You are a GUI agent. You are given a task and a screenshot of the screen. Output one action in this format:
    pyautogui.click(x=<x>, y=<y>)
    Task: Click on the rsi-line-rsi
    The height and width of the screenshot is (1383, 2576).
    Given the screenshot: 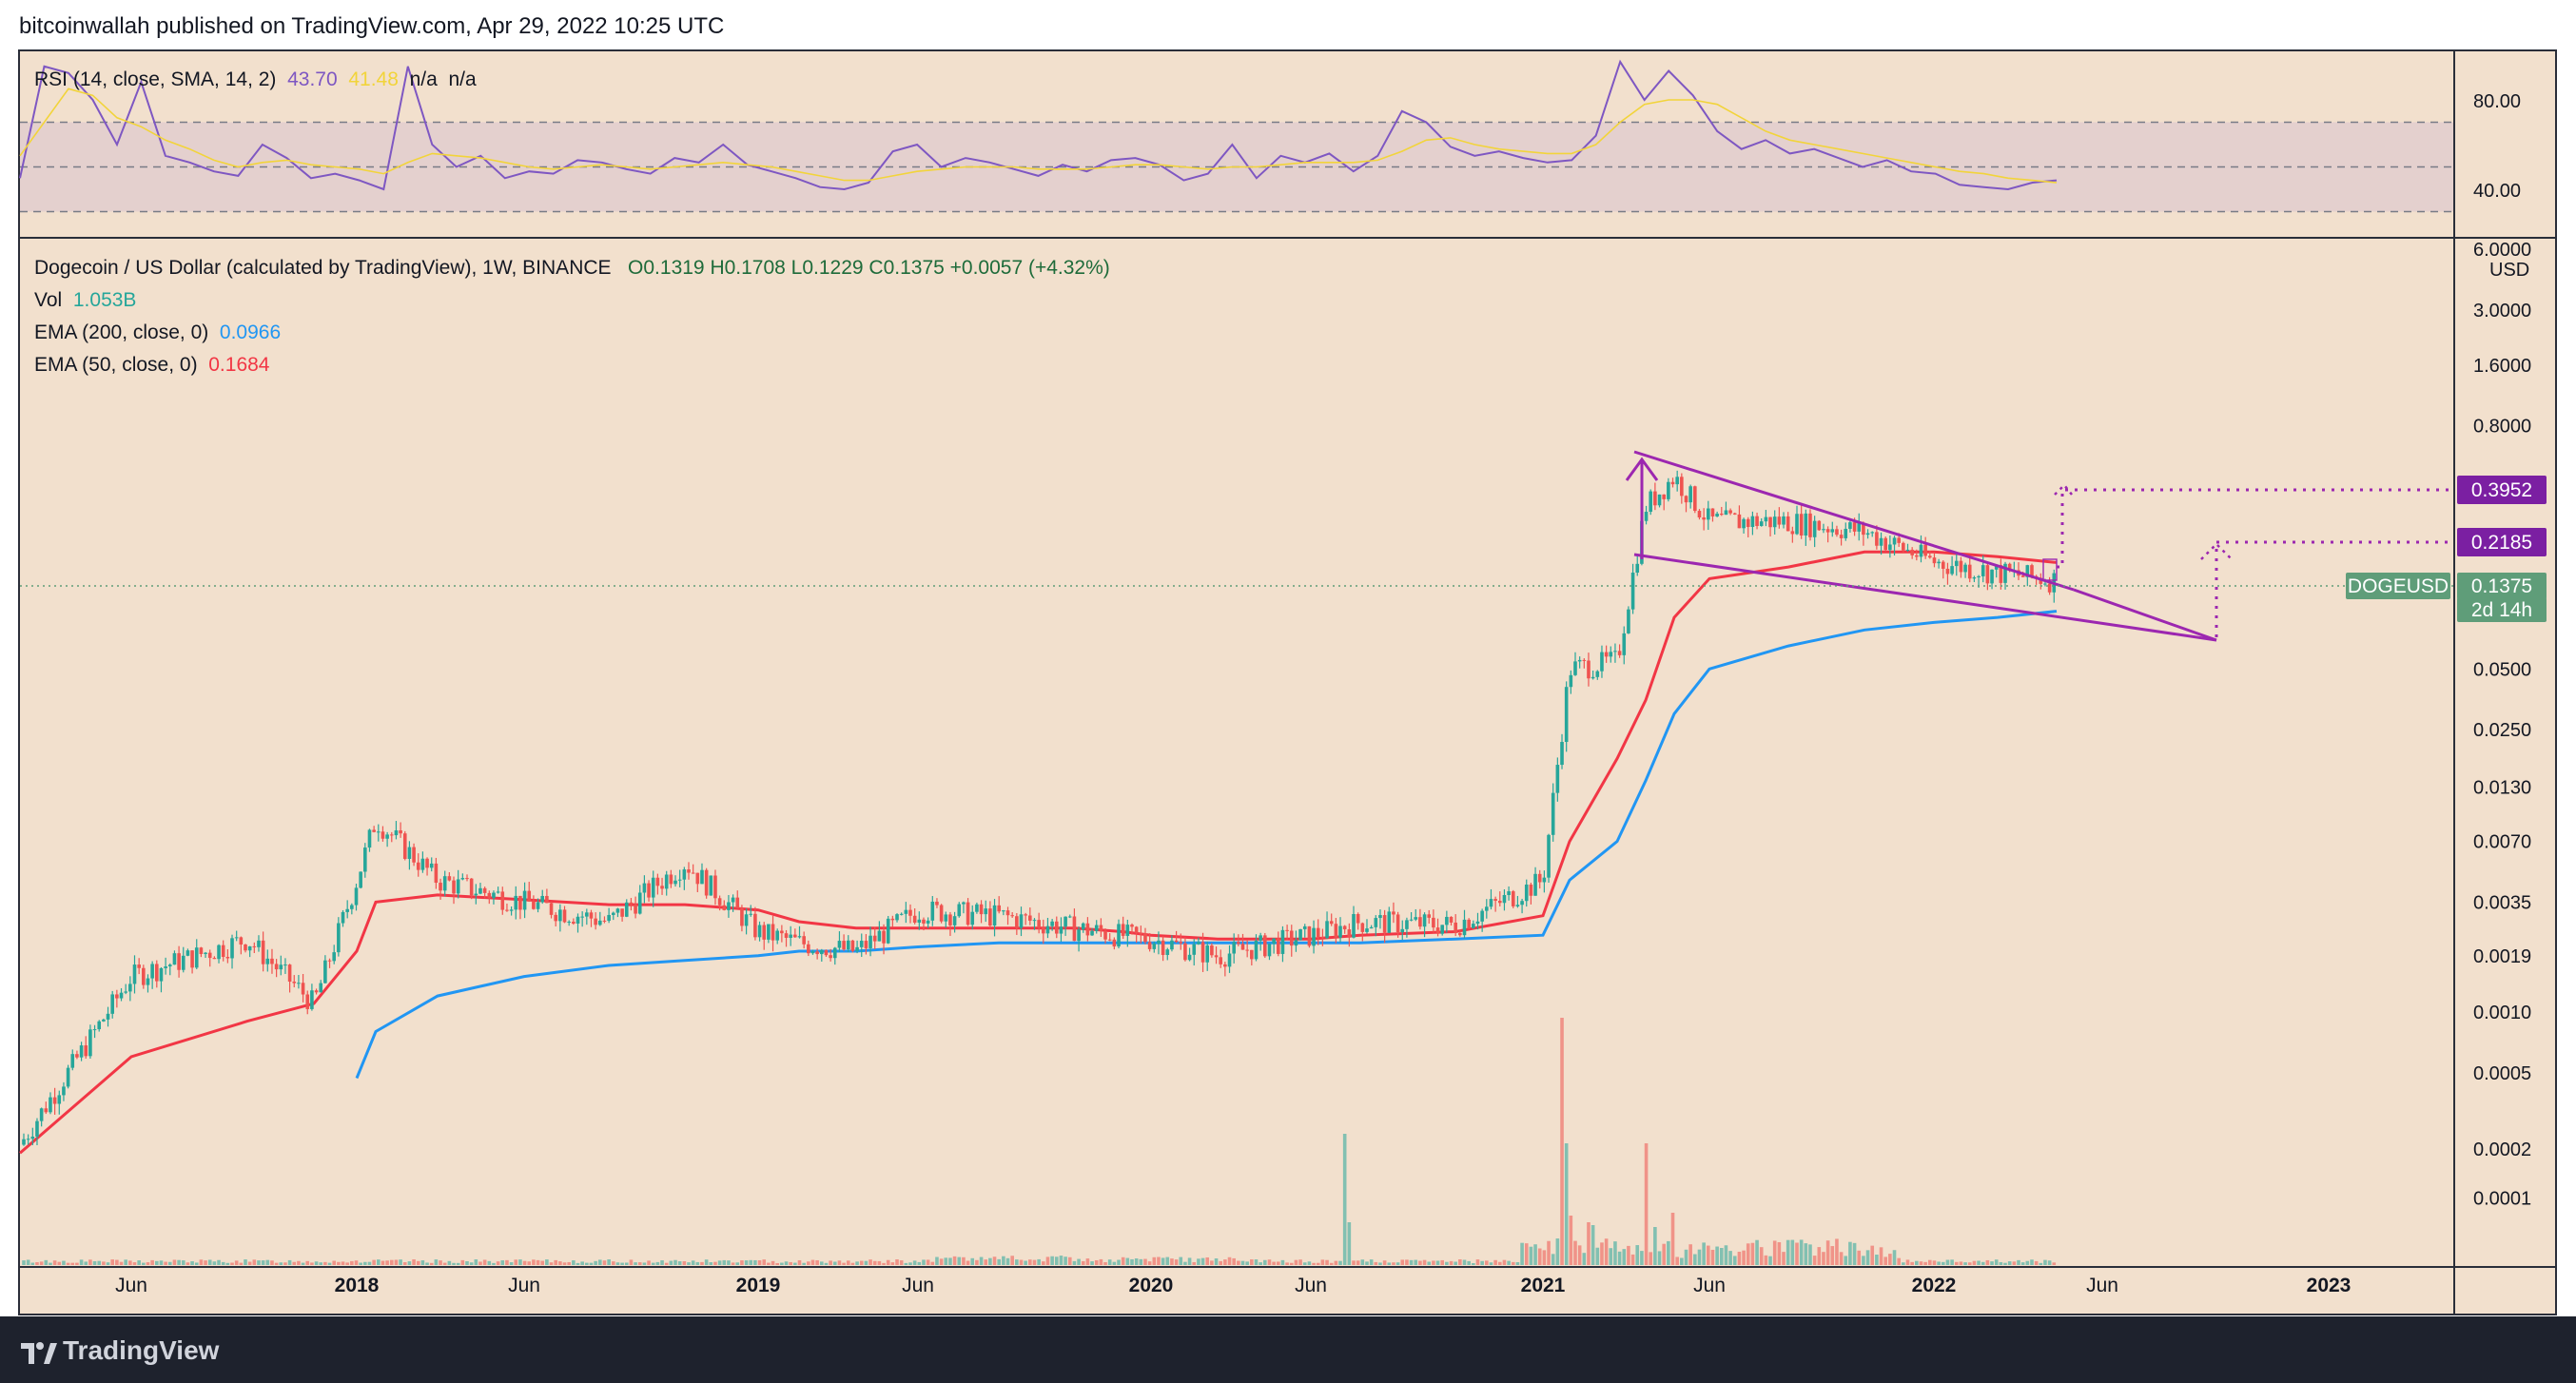 What is the action you would take?
    pyautogui.click(x=1038, y=125)
    